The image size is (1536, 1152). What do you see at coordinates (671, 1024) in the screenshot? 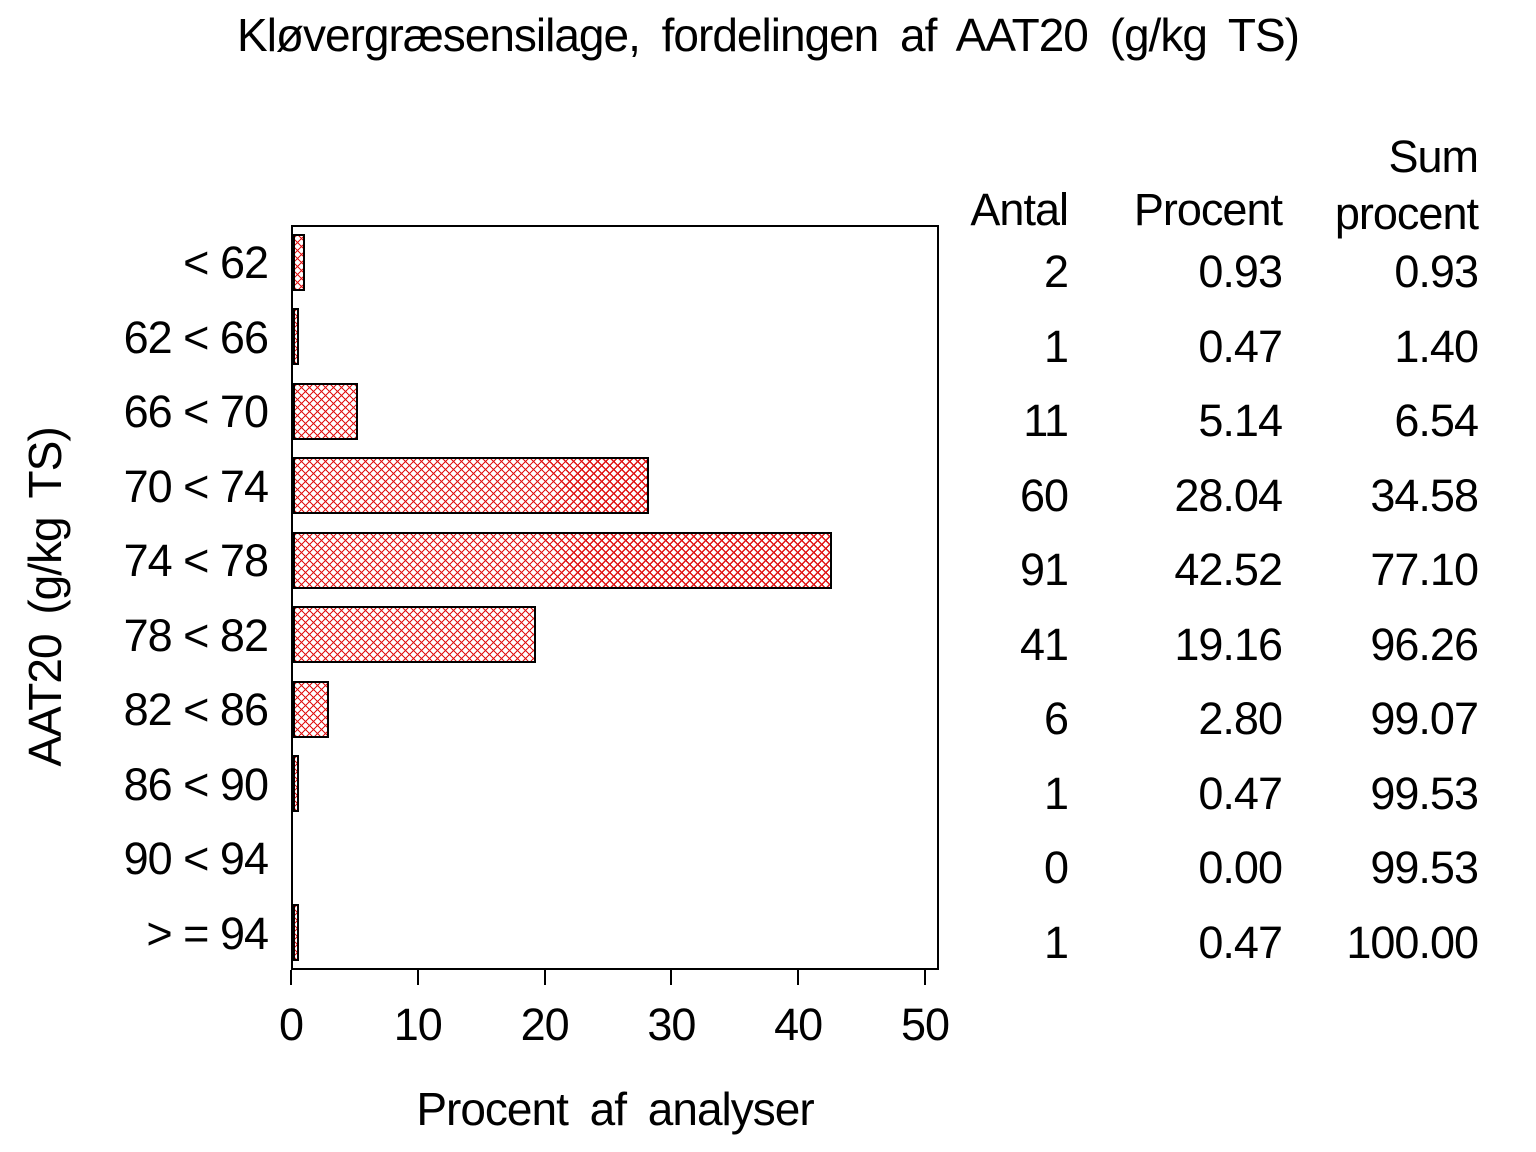
I see `x-tick-label-30: 30` at bounding box center [671, 1024].